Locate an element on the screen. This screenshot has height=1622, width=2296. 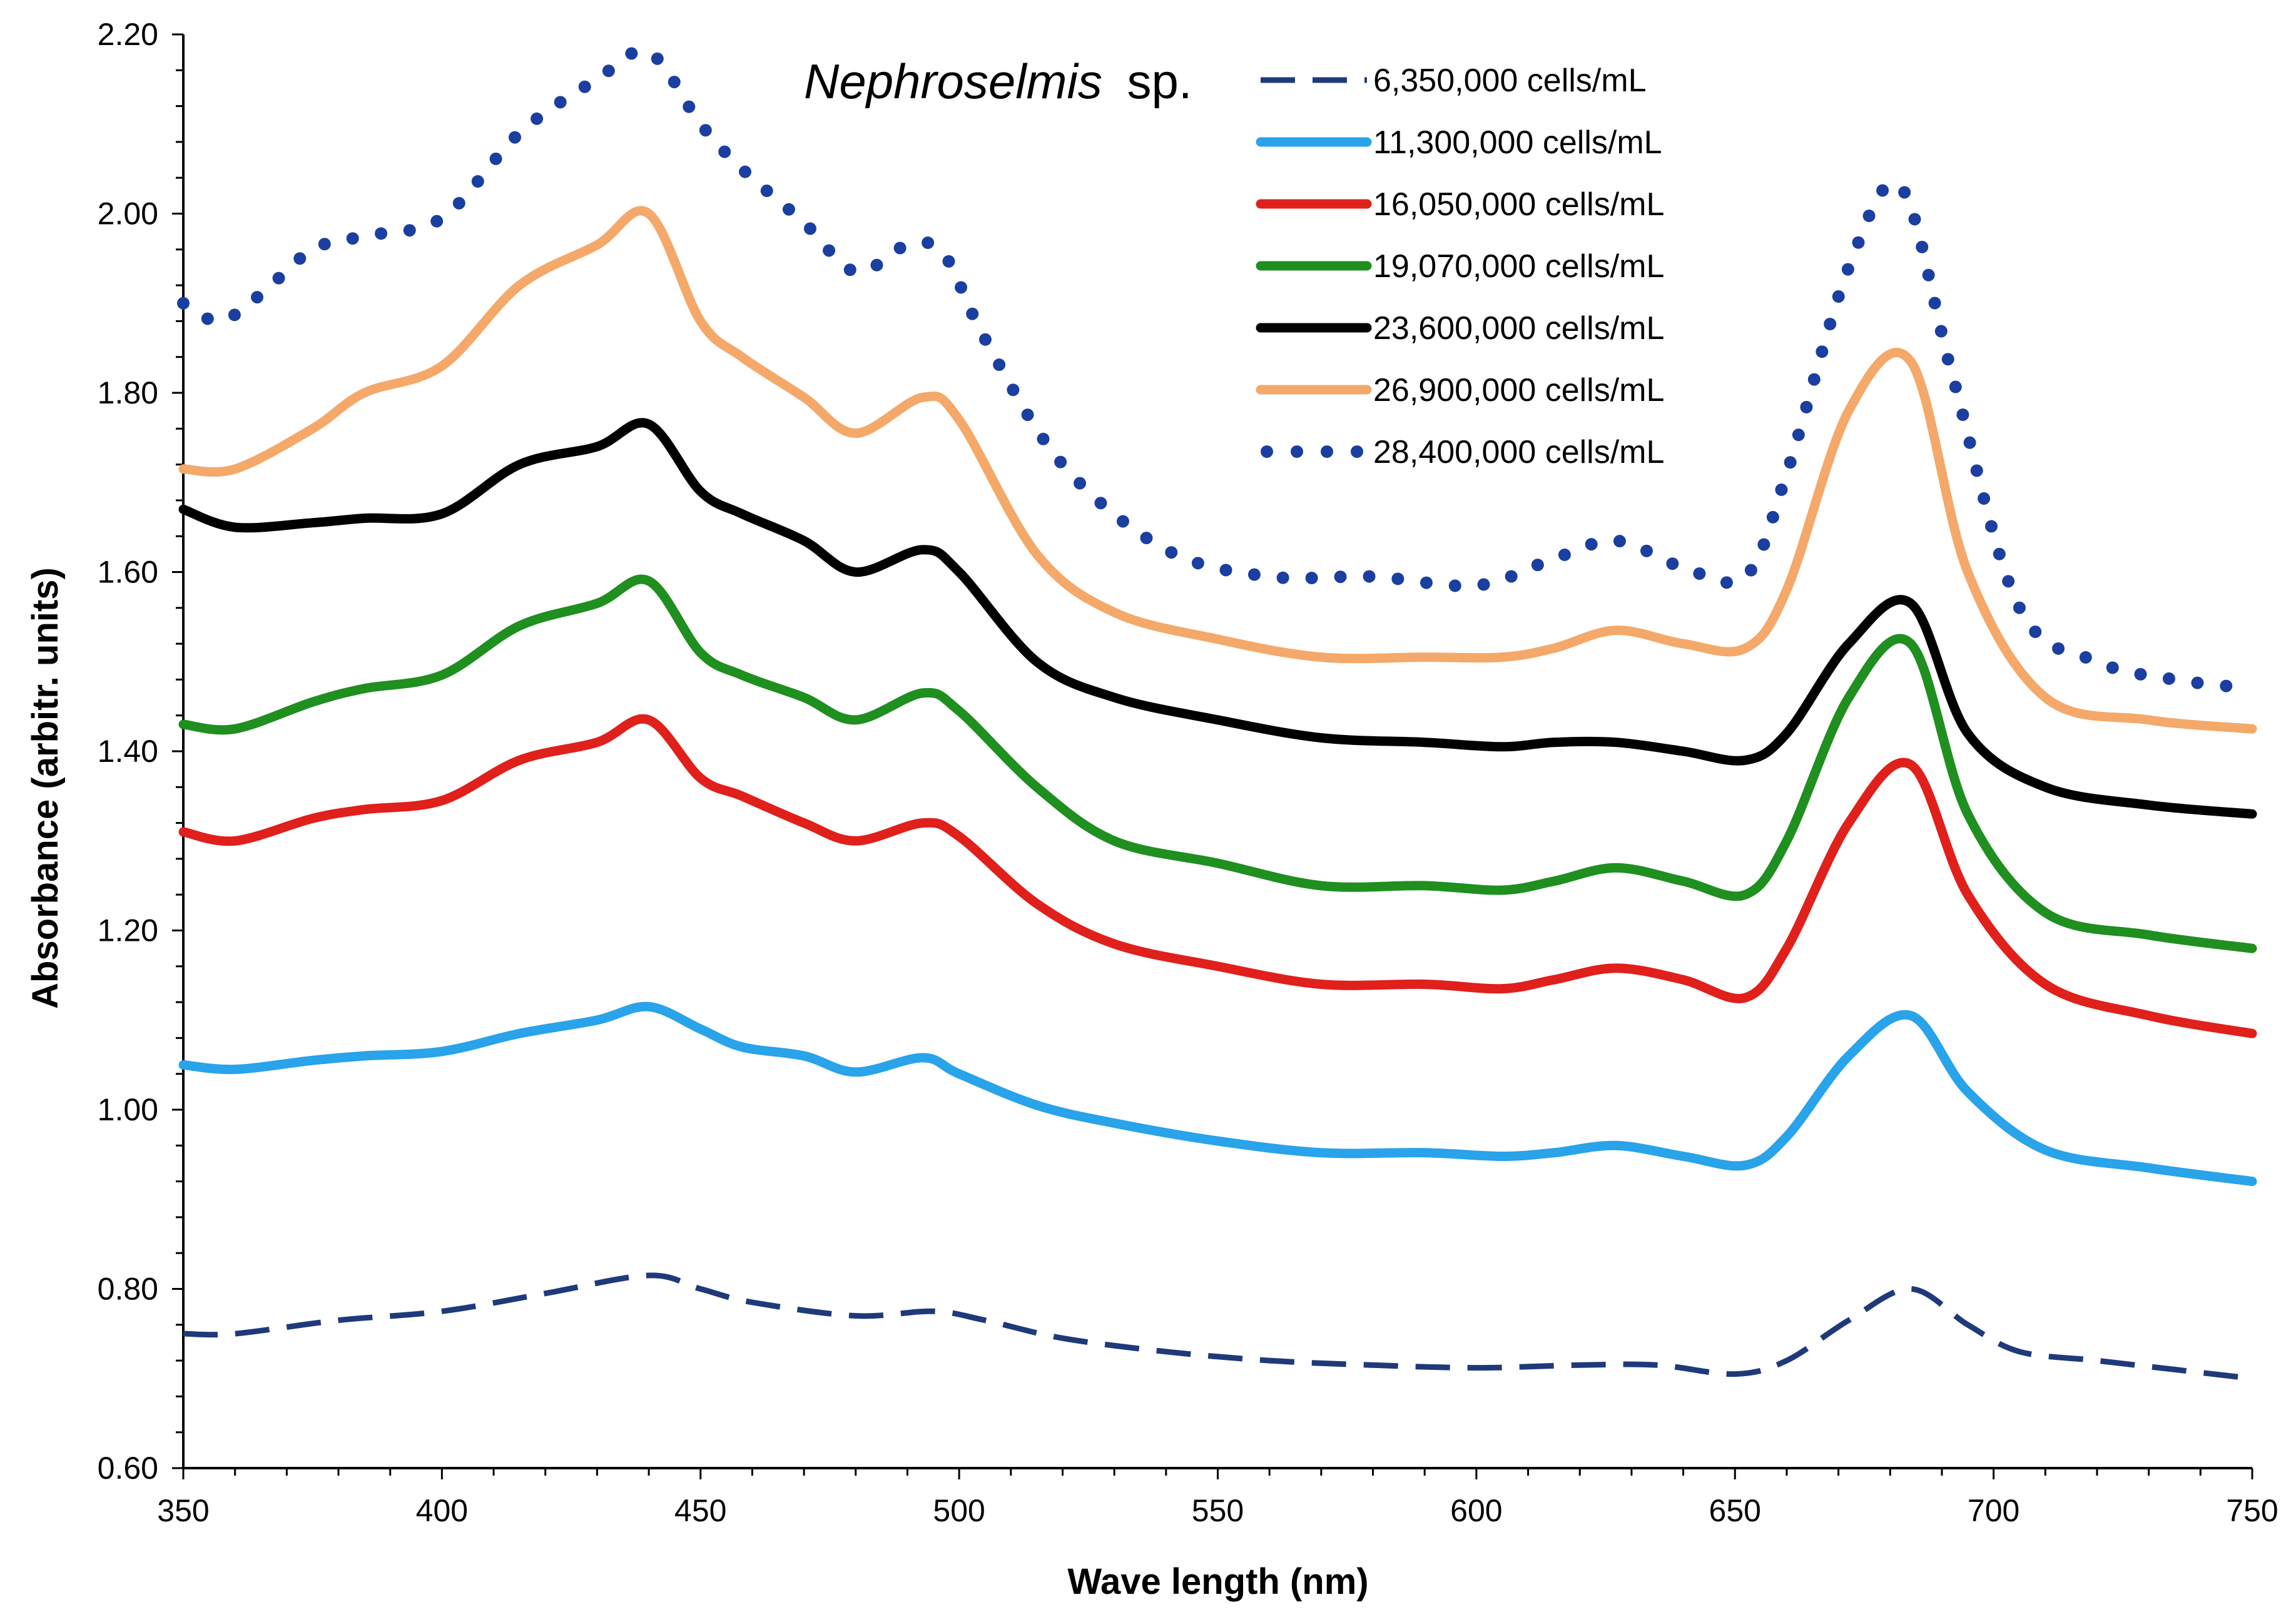
chart-title: Nephroselmis sp. is located at coordinates (998, 81).